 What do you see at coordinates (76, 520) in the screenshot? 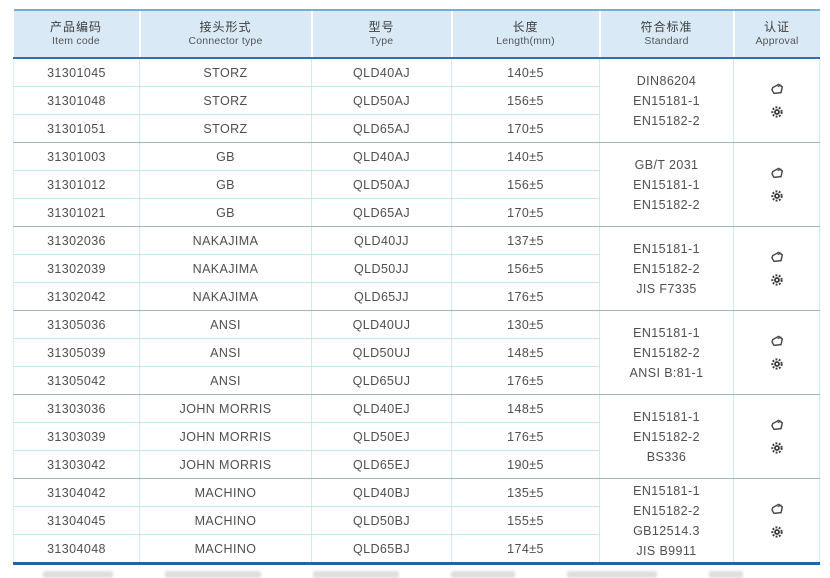
I see `item-code-cell: 31304045` at bounding box center [76, 520].